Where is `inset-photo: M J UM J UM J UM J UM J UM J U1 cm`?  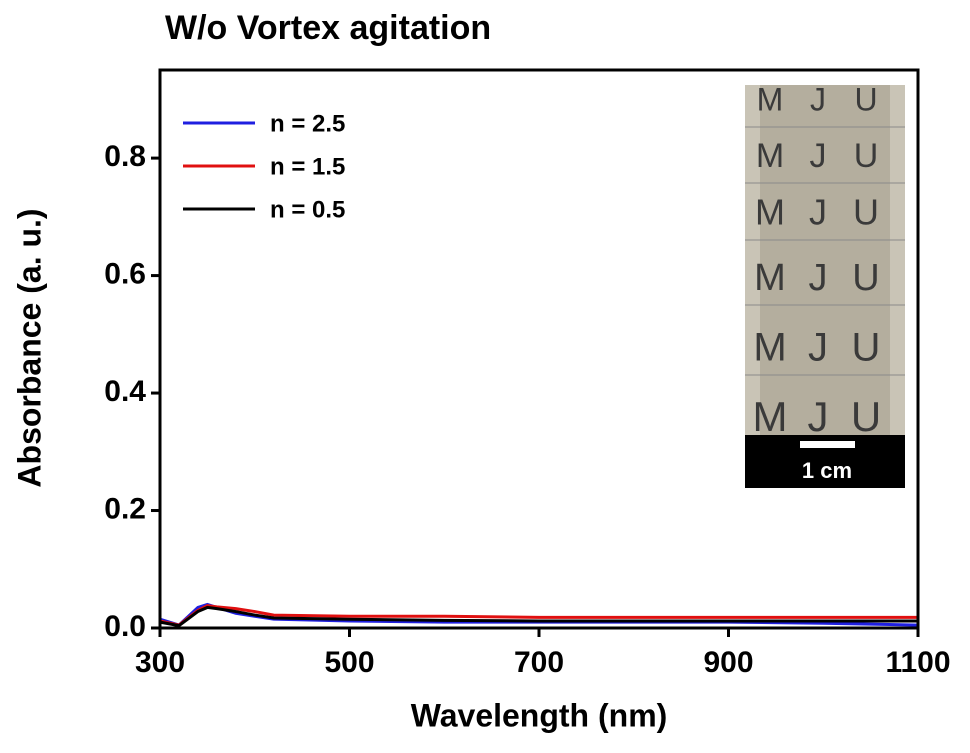 inset-photo: M J UM J UM J UM J UM J UM J U1 cm is located at coordinates (825, 284).